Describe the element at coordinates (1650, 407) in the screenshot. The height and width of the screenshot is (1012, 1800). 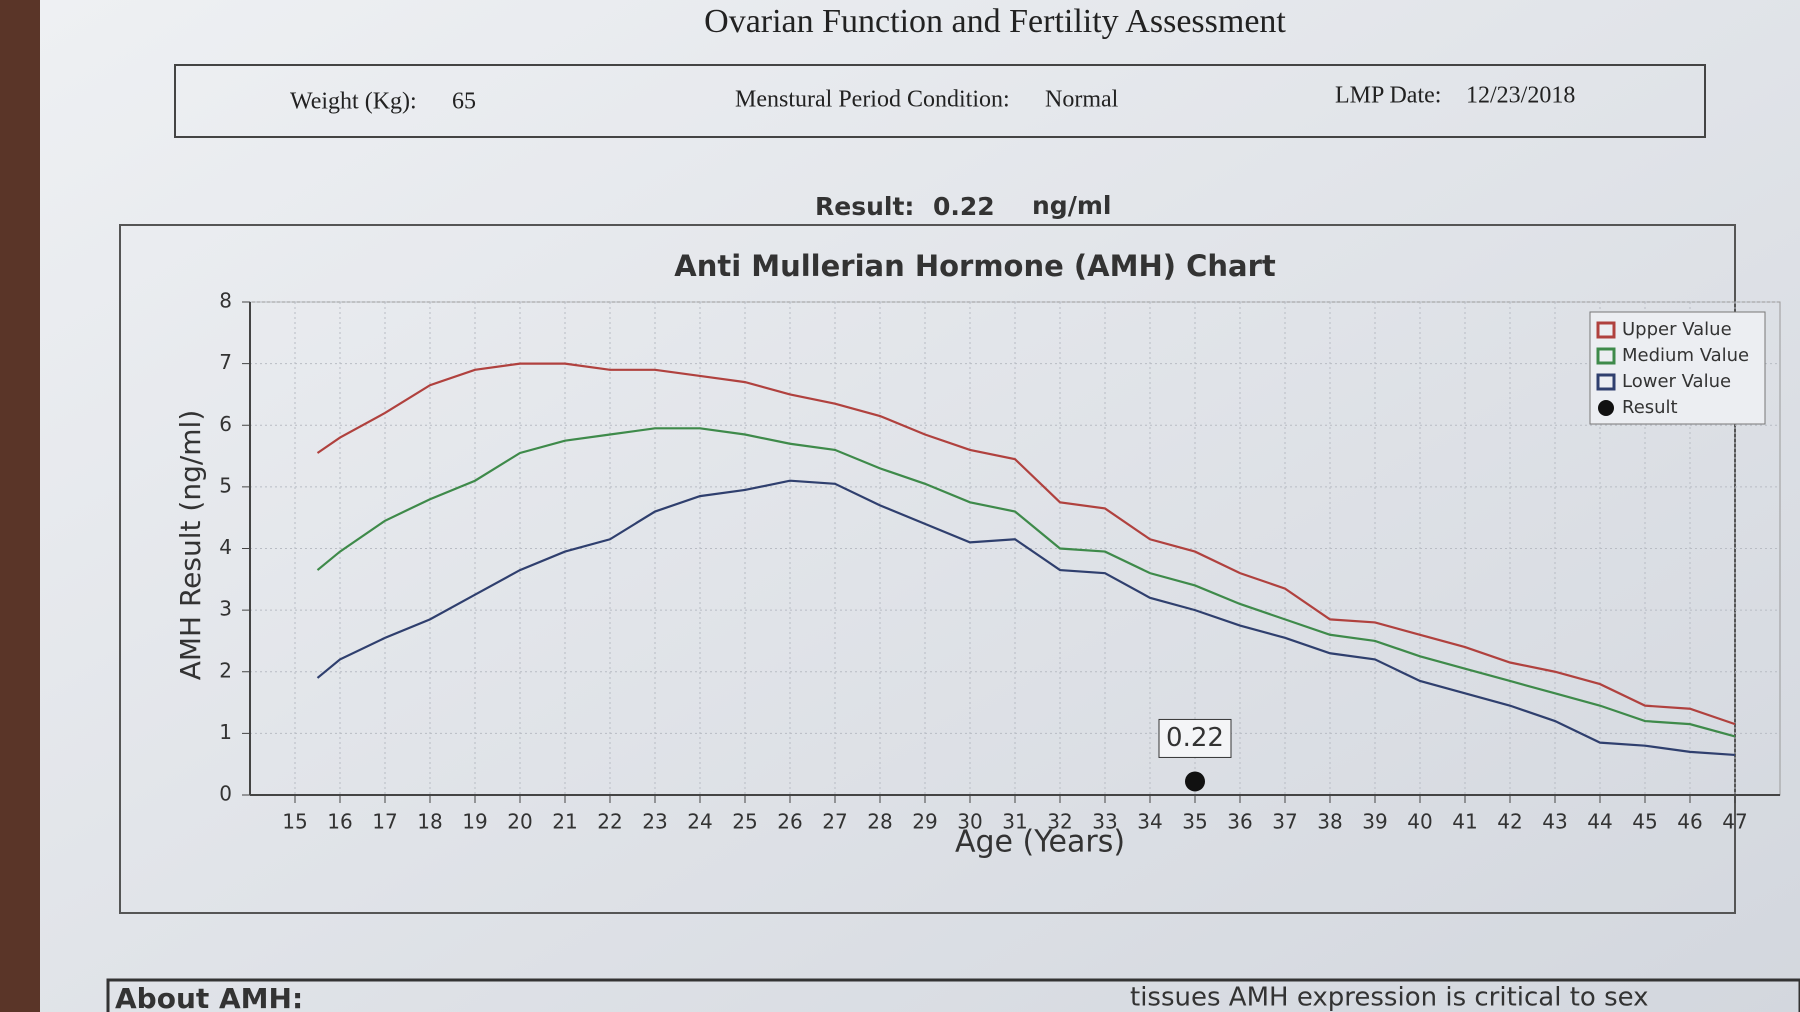
I see `legend-label: Result` at that location.